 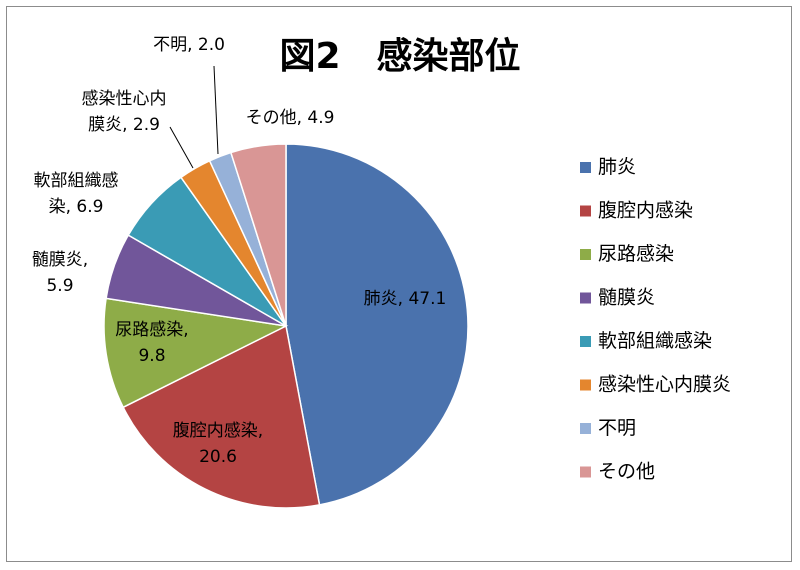 I want to click on legend-label-7: 不明, so click(x=617, y=428).